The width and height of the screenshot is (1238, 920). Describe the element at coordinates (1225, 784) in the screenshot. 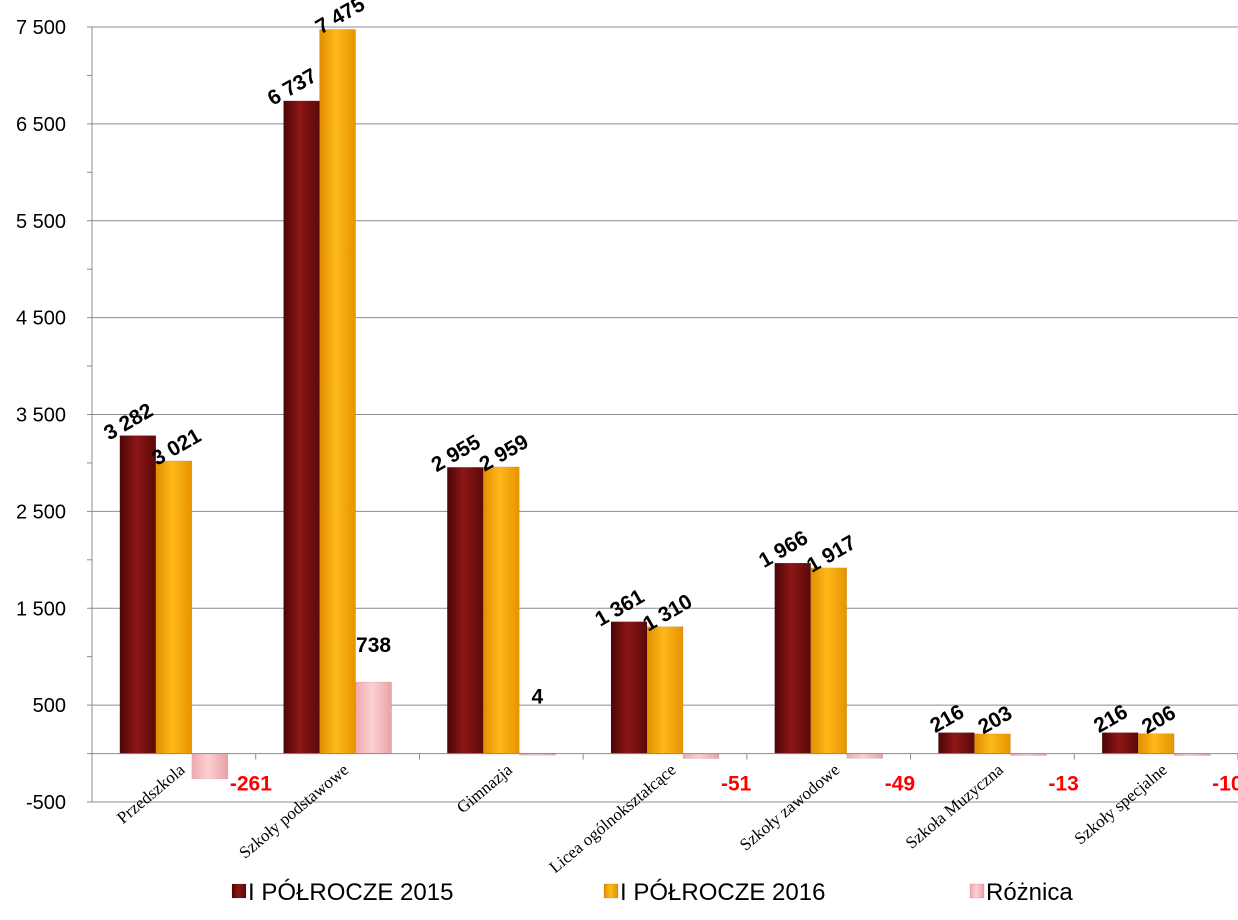

I see `data-label-diff: -10` at that location.